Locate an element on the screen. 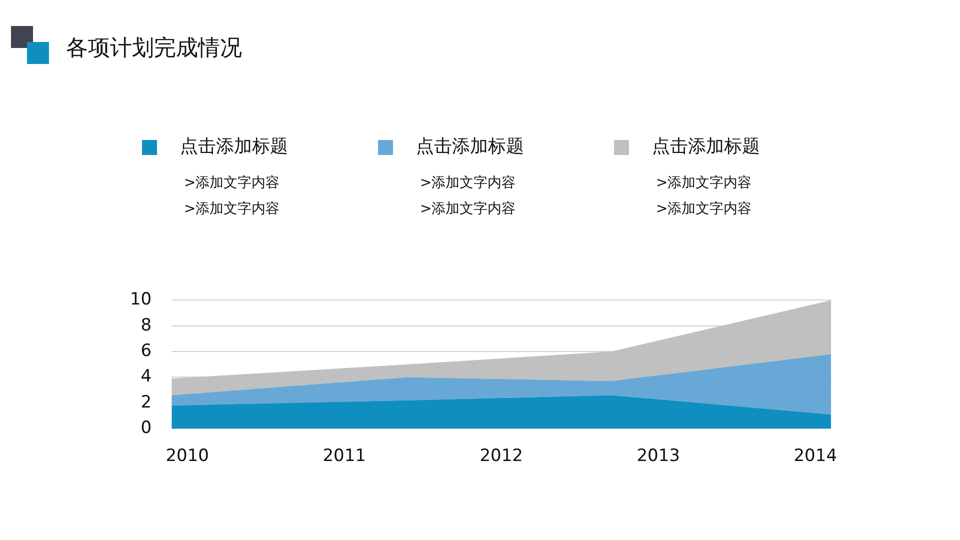 The width and height of the screenshot is (960, 540). x-tick-label: 2014 is located at coordinates (815, 456).